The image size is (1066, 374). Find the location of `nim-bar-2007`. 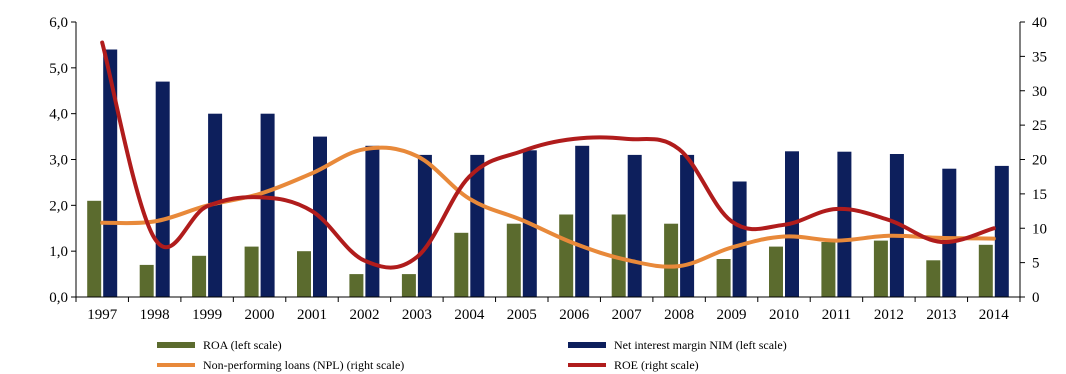

nim-bar-2007 is located at coordinates (634, 225).